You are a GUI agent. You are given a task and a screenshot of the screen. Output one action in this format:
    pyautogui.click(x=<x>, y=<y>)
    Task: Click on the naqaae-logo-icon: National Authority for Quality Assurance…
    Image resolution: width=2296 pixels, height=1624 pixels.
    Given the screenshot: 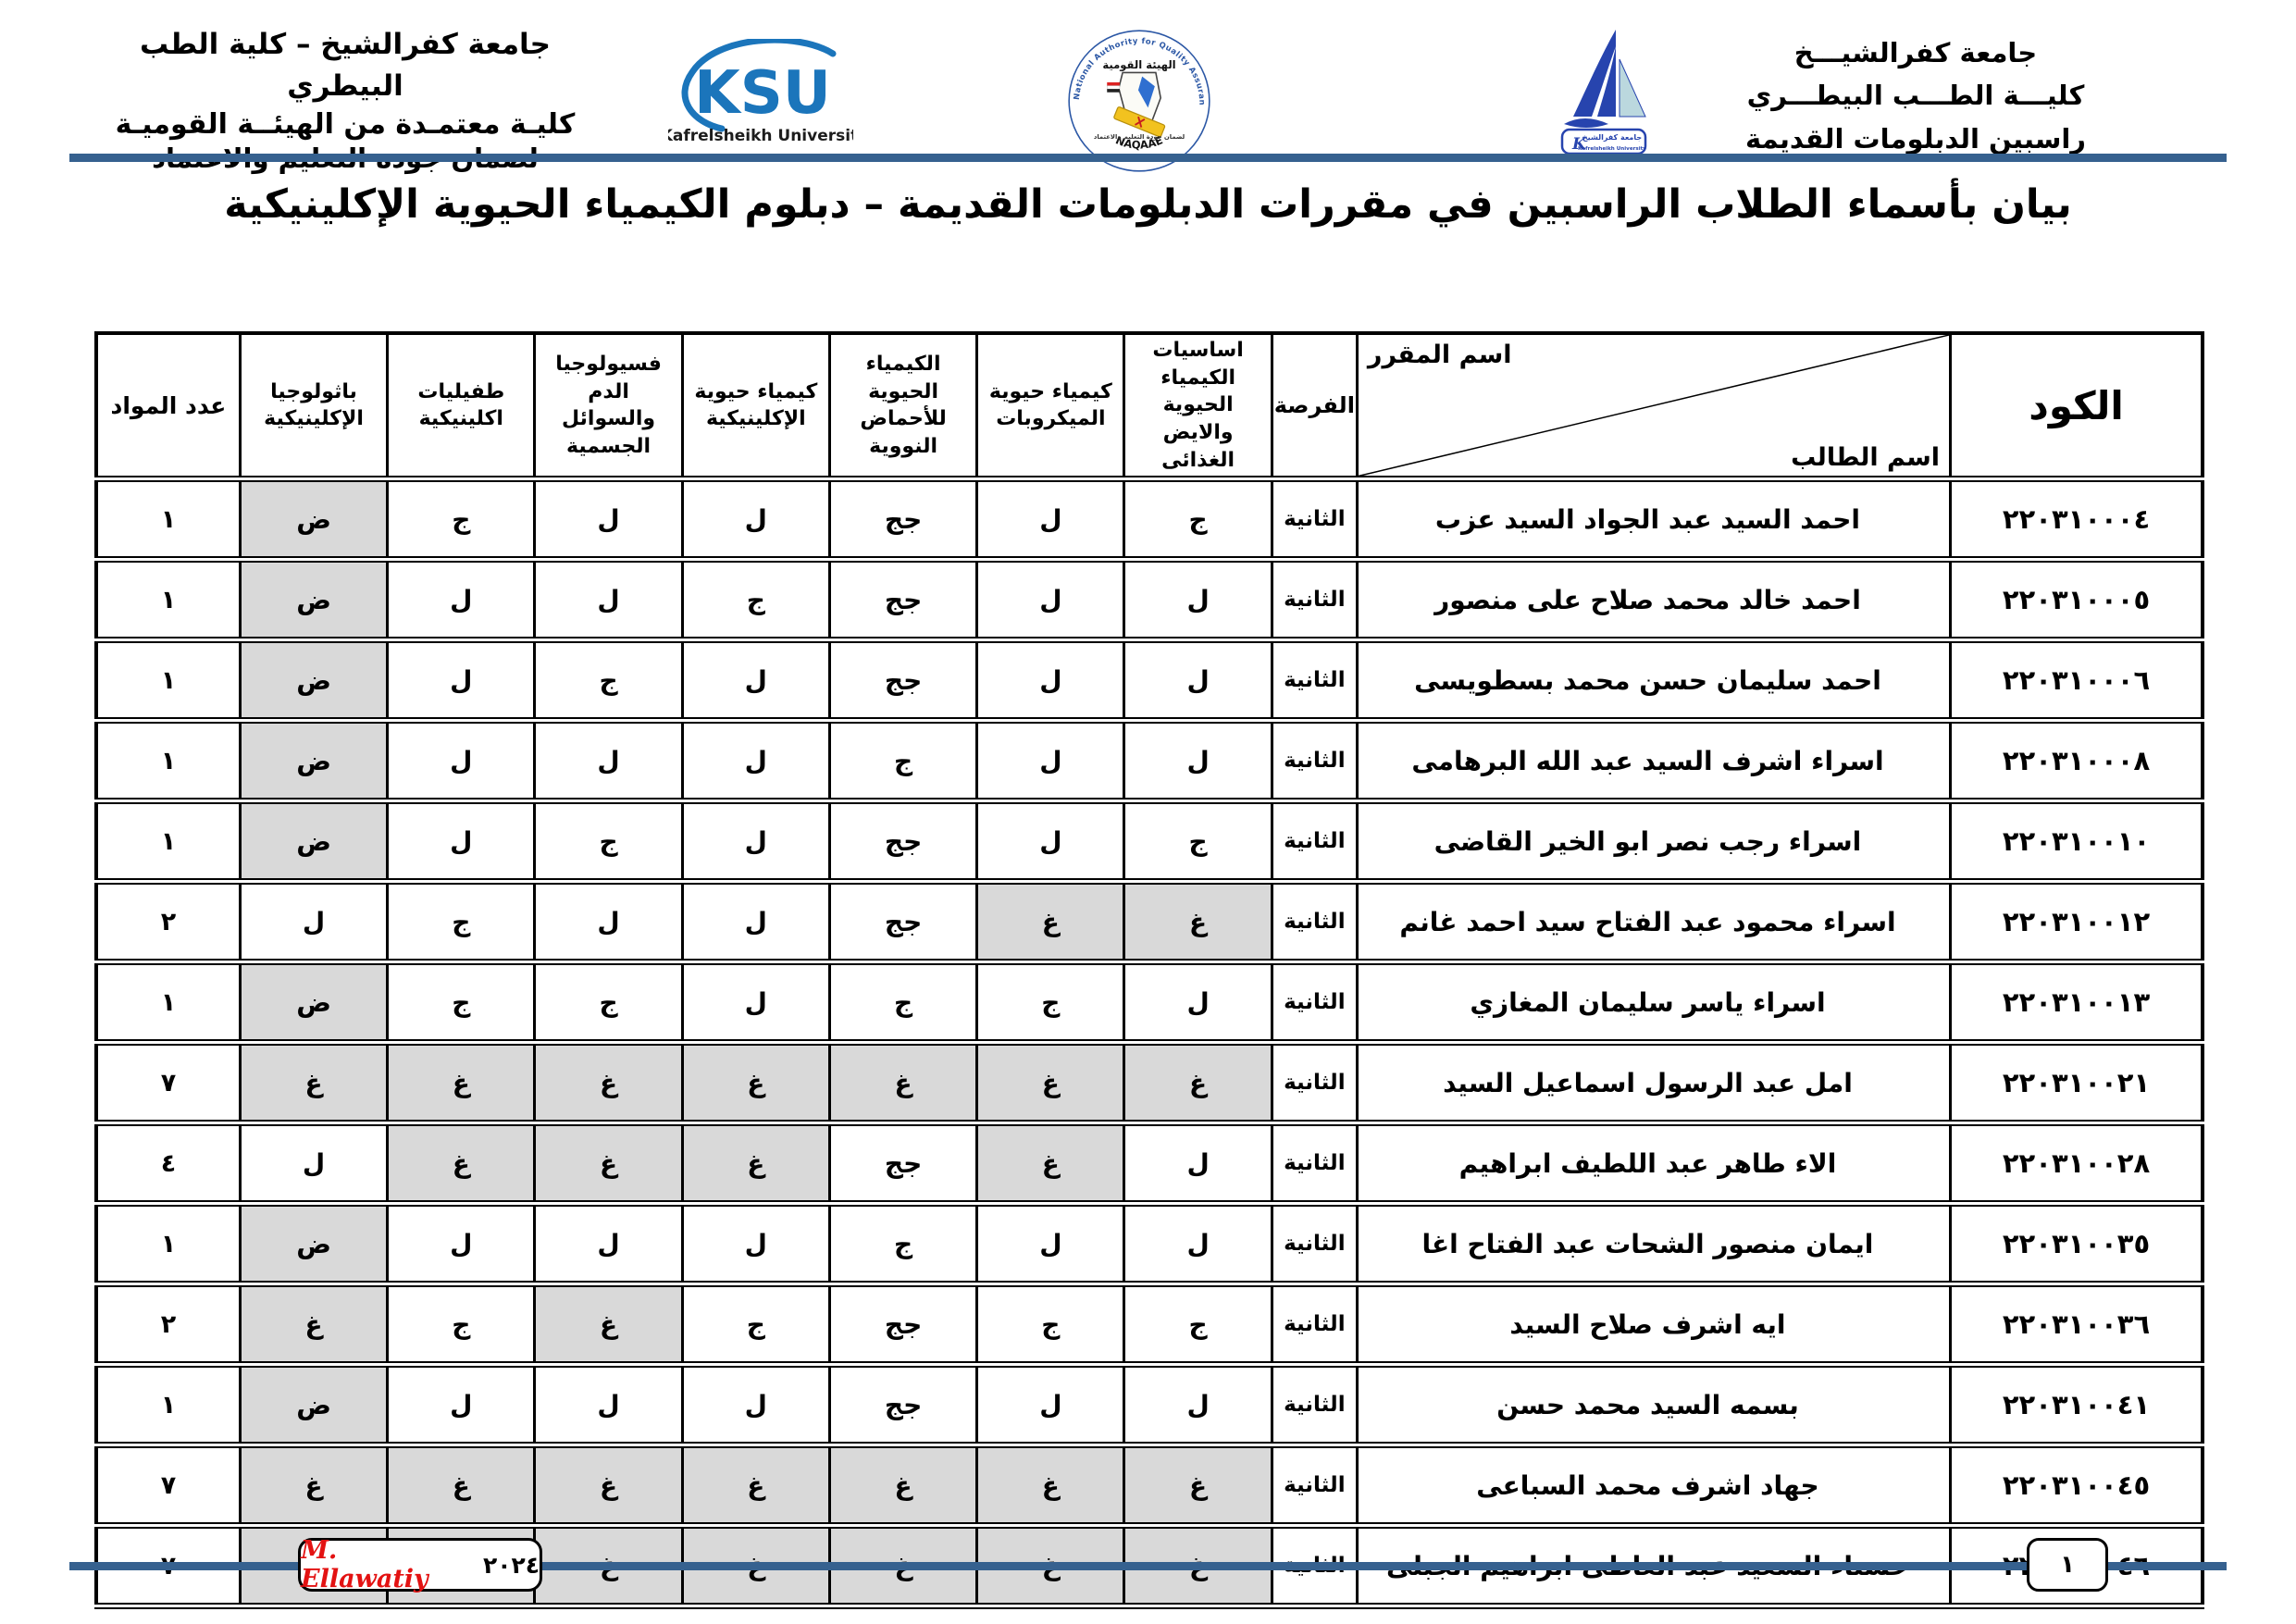 What is the action you would take?
    pyautogui.click(x=1136, y=96)
    